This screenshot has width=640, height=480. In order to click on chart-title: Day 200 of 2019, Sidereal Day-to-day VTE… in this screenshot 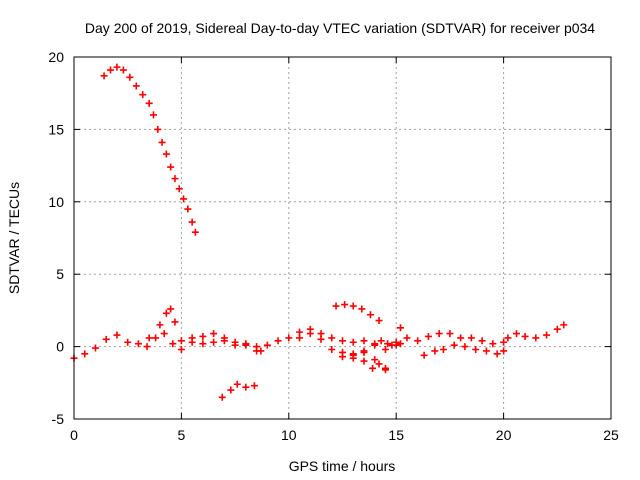, I will do `click(340, 28)`.